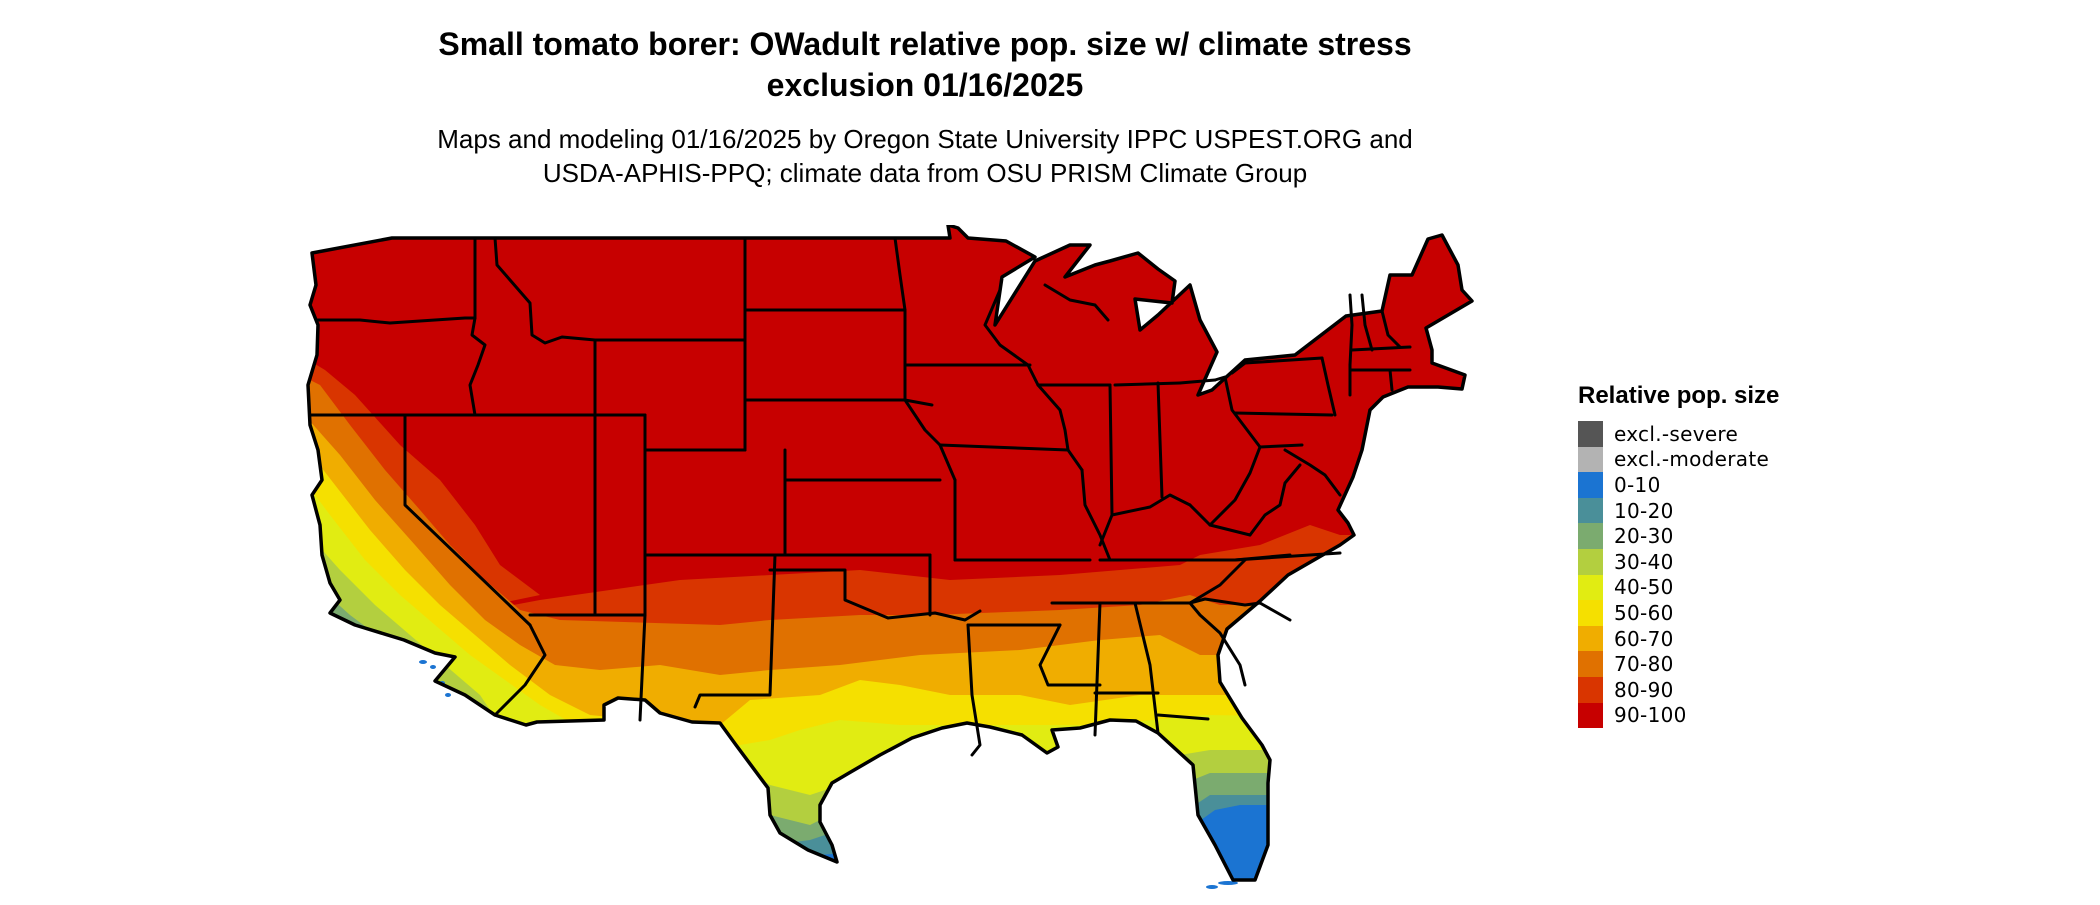 This screenshot has width=2100, height=905. What do you see at coordinates (1678, 613) in the screenshot?
I see `legend-item: 50-60` at bounding box center [1678, 613].